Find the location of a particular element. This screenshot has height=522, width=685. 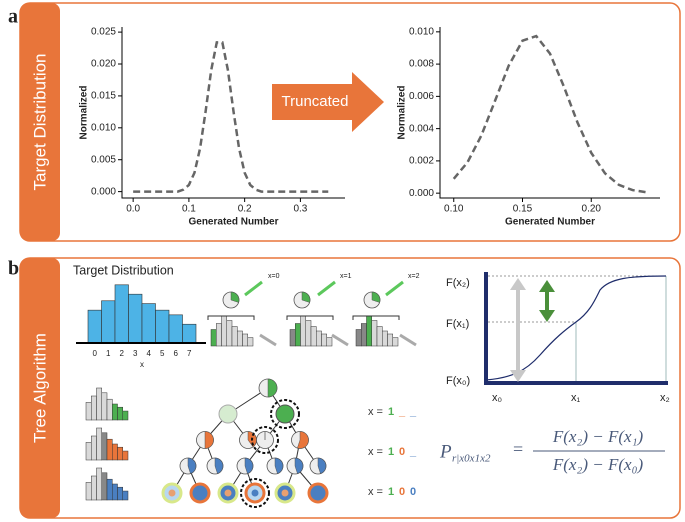

x-axis-label: x is located at coordinates (142, 364).